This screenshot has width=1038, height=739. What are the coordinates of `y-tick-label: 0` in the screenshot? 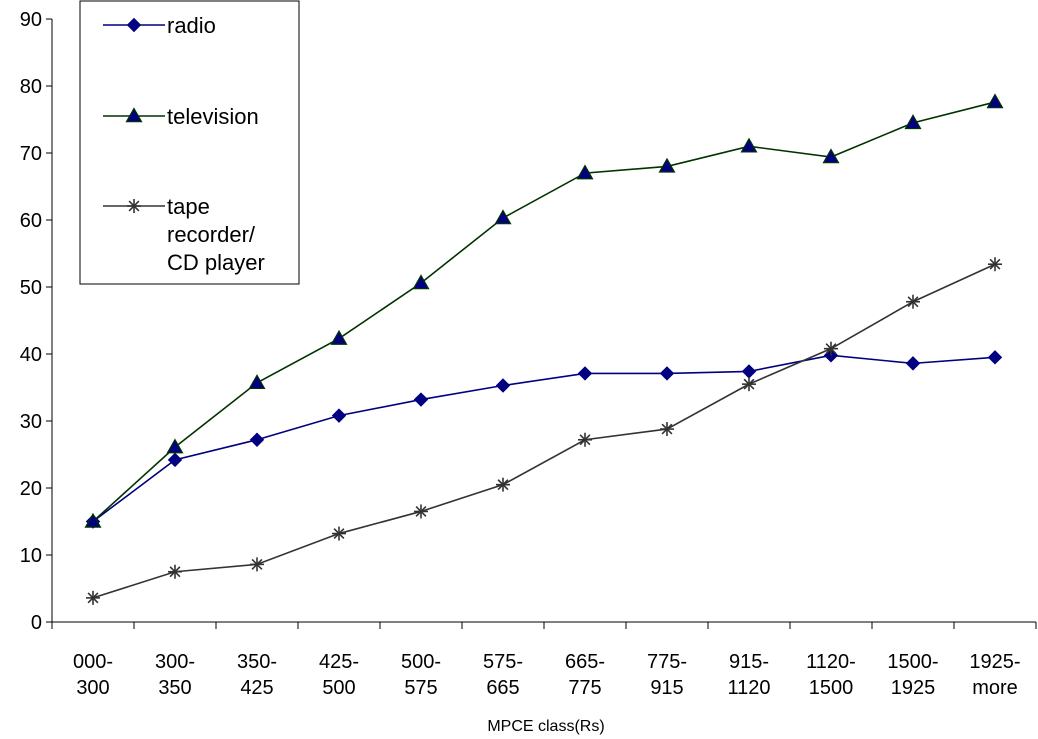 It's located at (36, 623).